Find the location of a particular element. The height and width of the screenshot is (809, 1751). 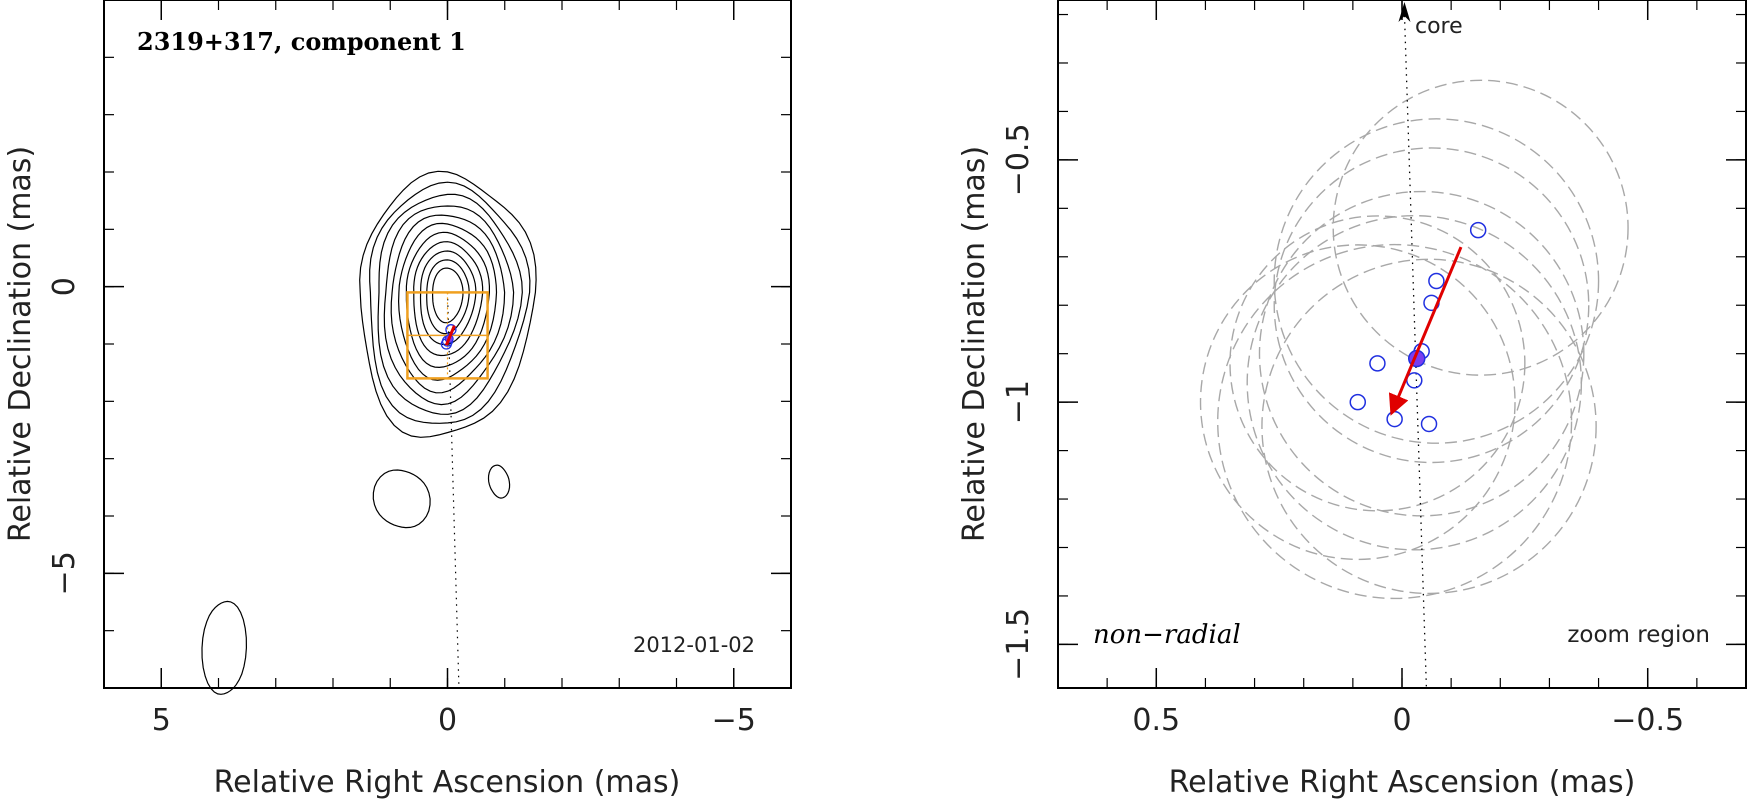

left-epoch-label: 2012-01-02 is located at coordinates (694, 645).